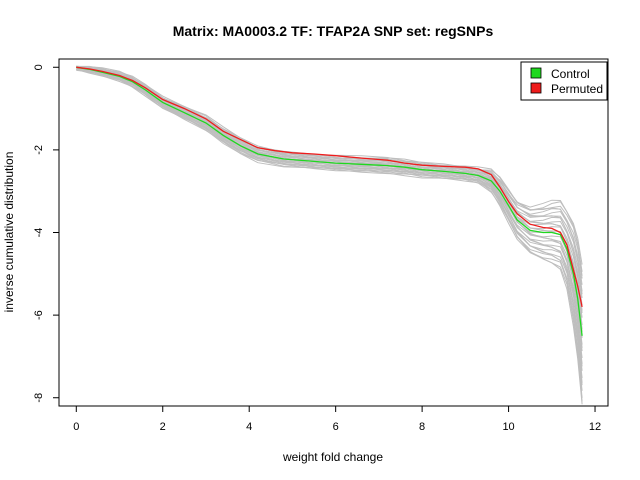  What do you see at coordinates (536, 88) in the screenshot?
I see `legend-swatch-permuted` at bounding box center [536, 88].